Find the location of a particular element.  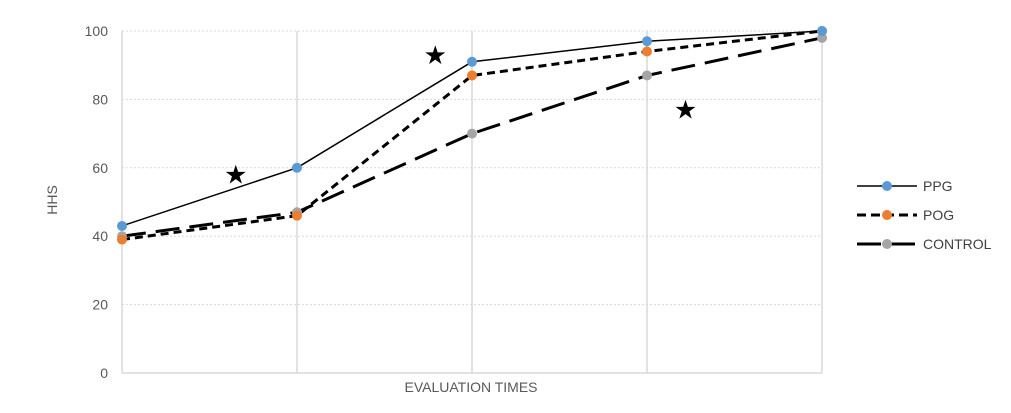

y-tick-label: 20 is located at coordinates (100, 305).